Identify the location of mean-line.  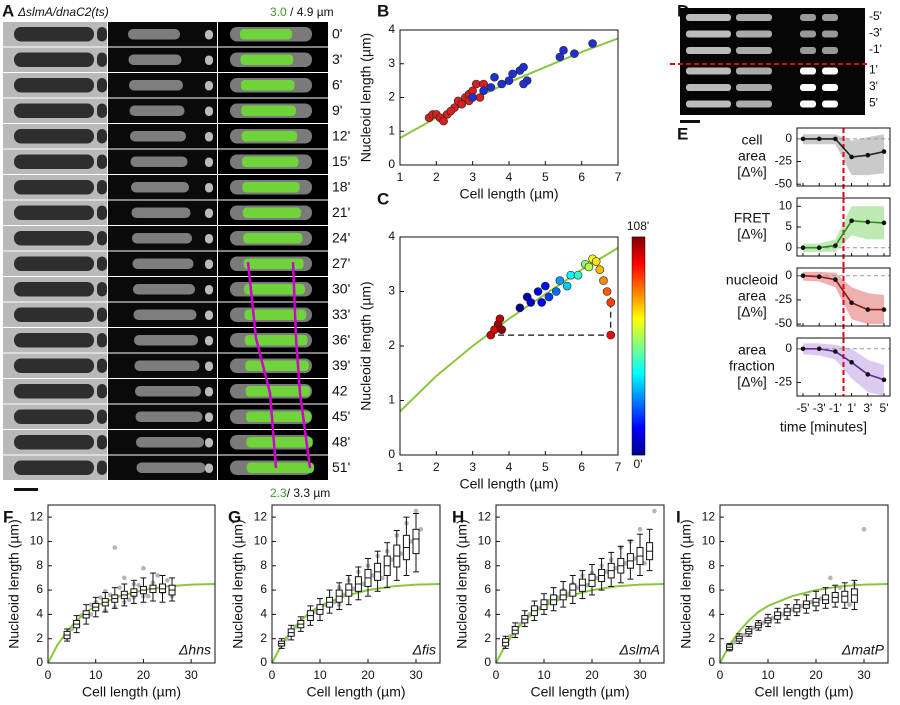
(844, 364).